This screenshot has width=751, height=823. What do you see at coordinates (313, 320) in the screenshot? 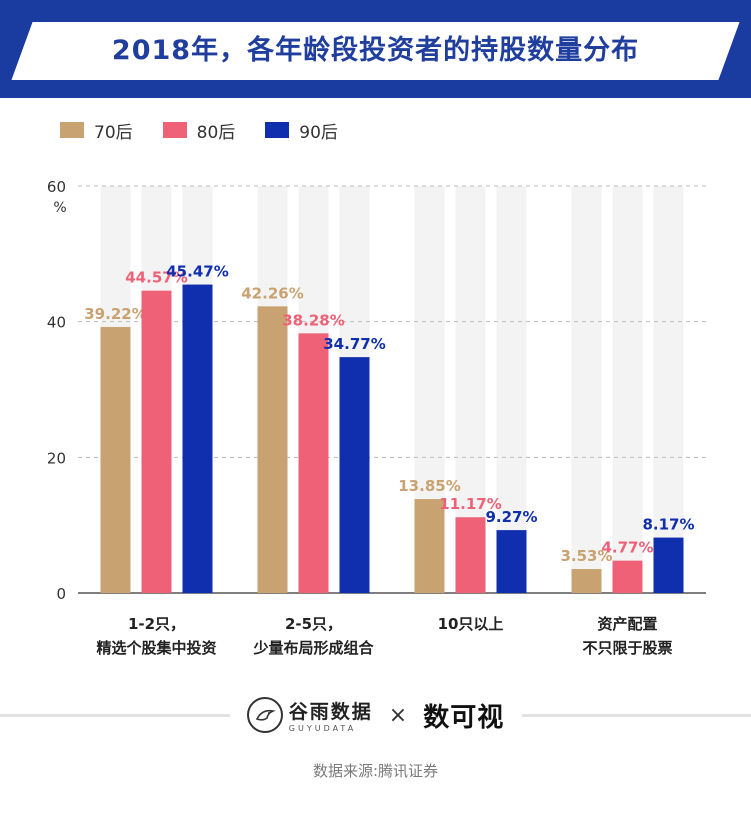
I see `bar-value-label: 38.28%` at bounding box center [313, 320].